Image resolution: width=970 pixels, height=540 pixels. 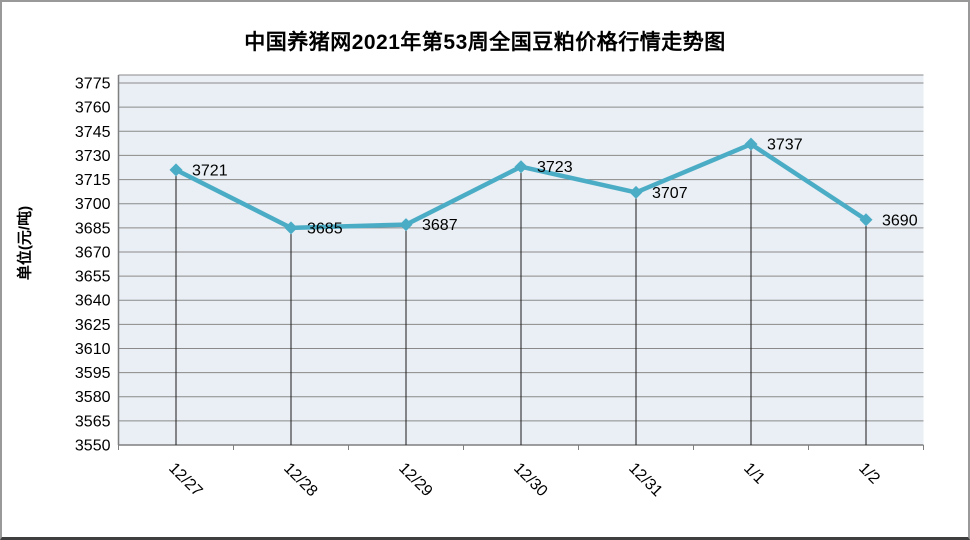 I want to click on data-label: 3723, so click(x=555, y=167).